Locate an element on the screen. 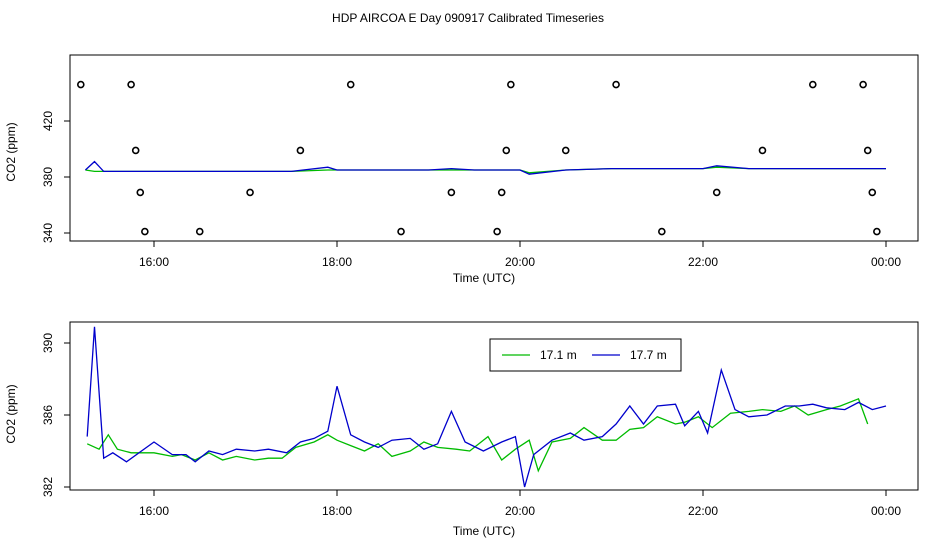  y-tick-label: 390 is located at coordinates (48, 343).